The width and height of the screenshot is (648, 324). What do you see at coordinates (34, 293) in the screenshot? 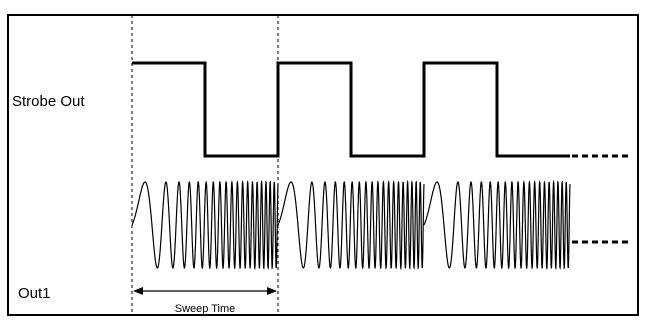
I see `out1-label: Out1` at bounding box center [34, 293].